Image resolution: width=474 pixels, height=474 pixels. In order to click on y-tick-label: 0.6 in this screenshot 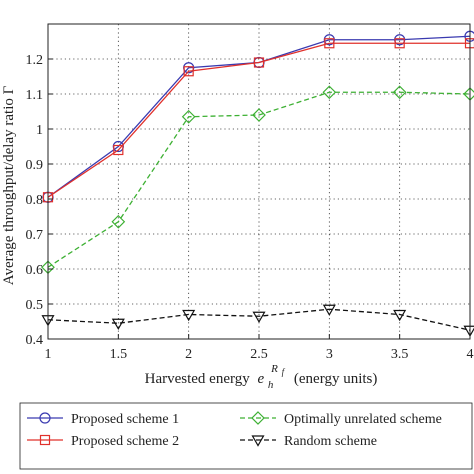, I will do `click(35, 270)`.